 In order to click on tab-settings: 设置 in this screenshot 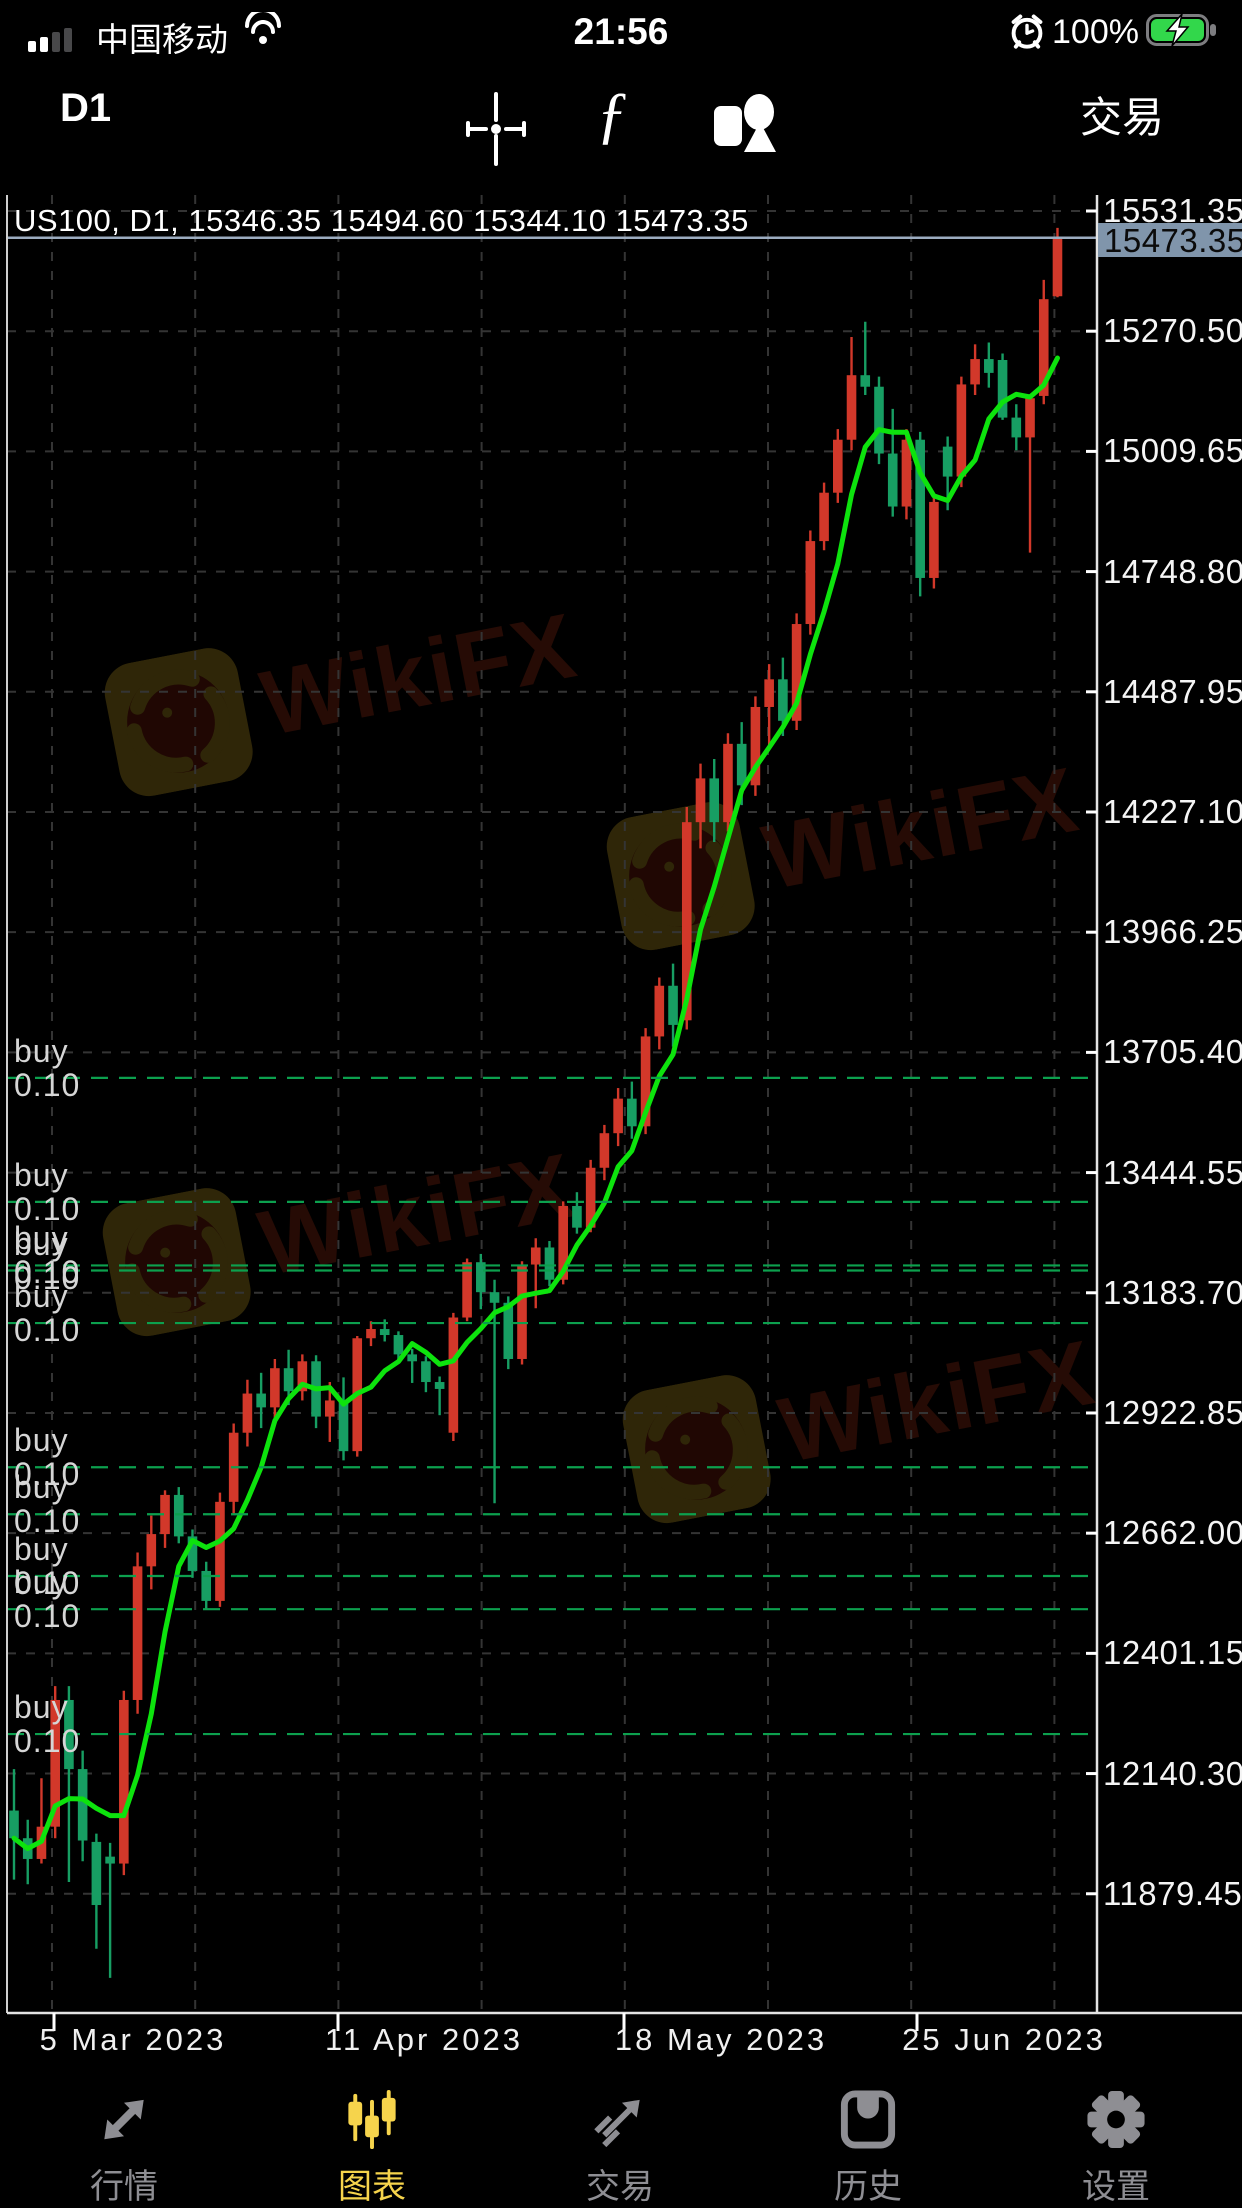, I will do `click(1116, 2148)`.